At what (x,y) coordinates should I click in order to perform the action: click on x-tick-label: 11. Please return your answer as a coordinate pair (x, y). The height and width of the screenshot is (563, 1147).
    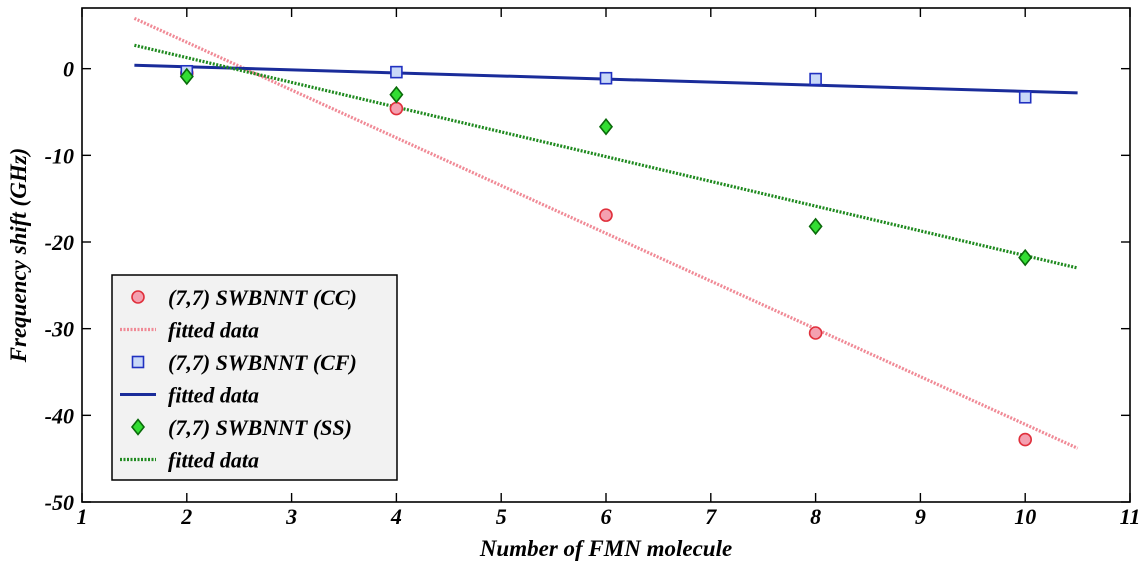
    Looking at the image, I should click on (1130, 516).